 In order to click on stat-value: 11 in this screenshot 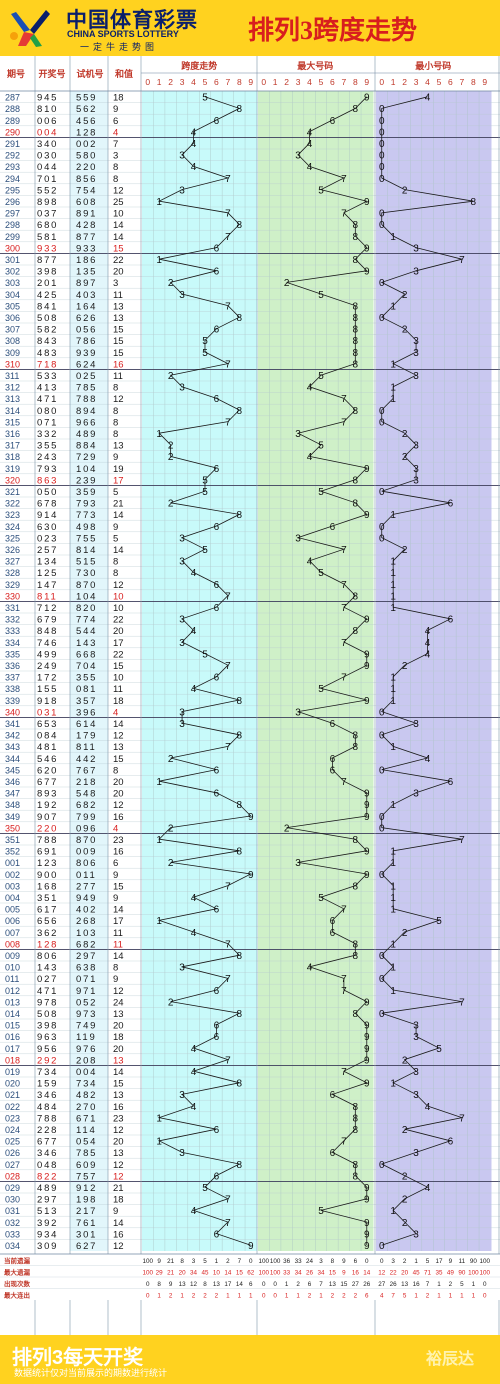, I will do `click(462, 1261)`.